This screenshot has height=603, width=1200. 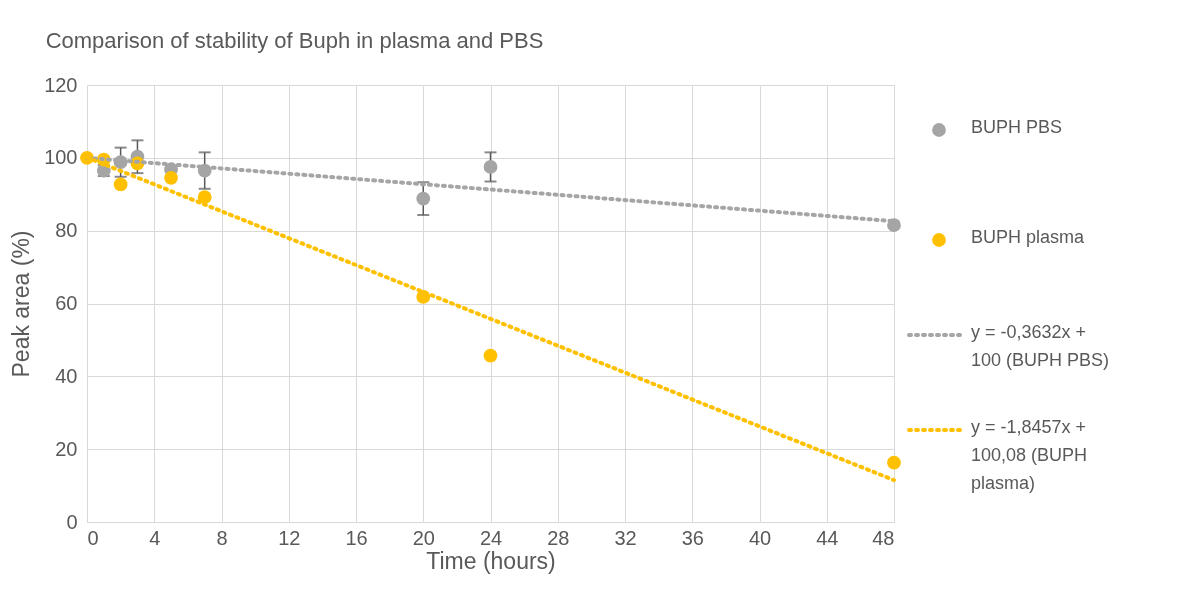 I want to click on x-tick-label: 12, so click(x=289, y=537).